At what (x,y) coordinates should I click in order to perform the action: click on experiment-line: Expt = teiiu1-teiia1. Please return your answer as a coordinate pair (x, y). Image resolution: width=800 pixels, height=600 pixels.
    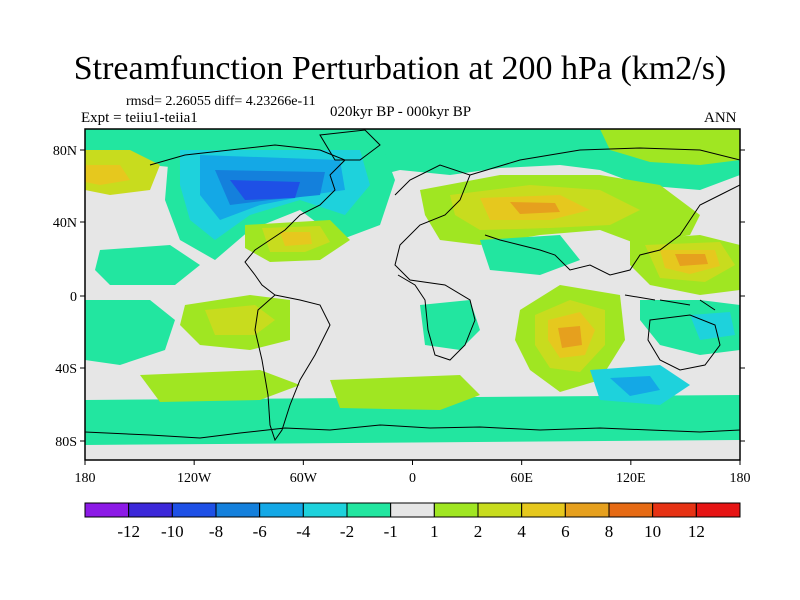
    Looking at the image, I should click on (139, 118).